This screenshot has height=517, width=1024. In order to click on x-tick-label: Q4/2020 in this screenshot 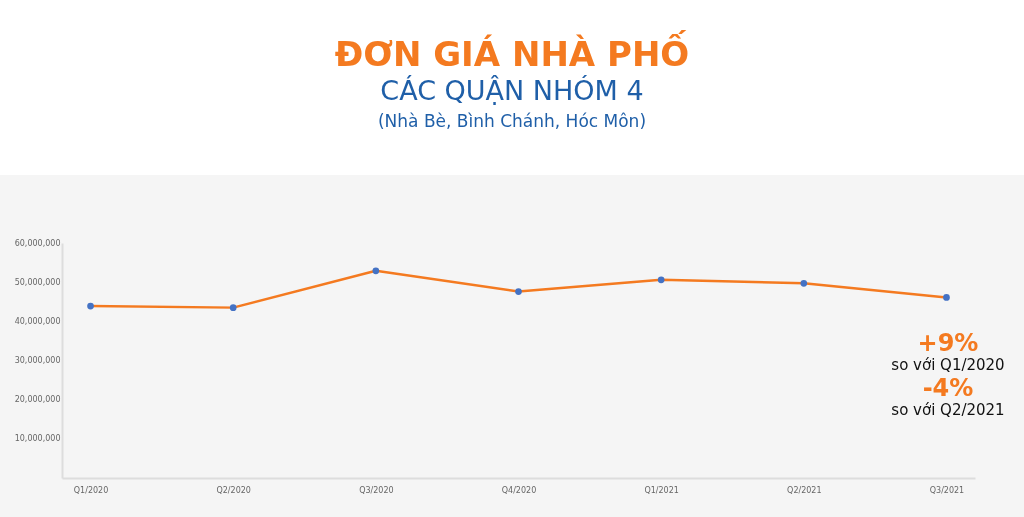, I will do `click(519, 490)`.